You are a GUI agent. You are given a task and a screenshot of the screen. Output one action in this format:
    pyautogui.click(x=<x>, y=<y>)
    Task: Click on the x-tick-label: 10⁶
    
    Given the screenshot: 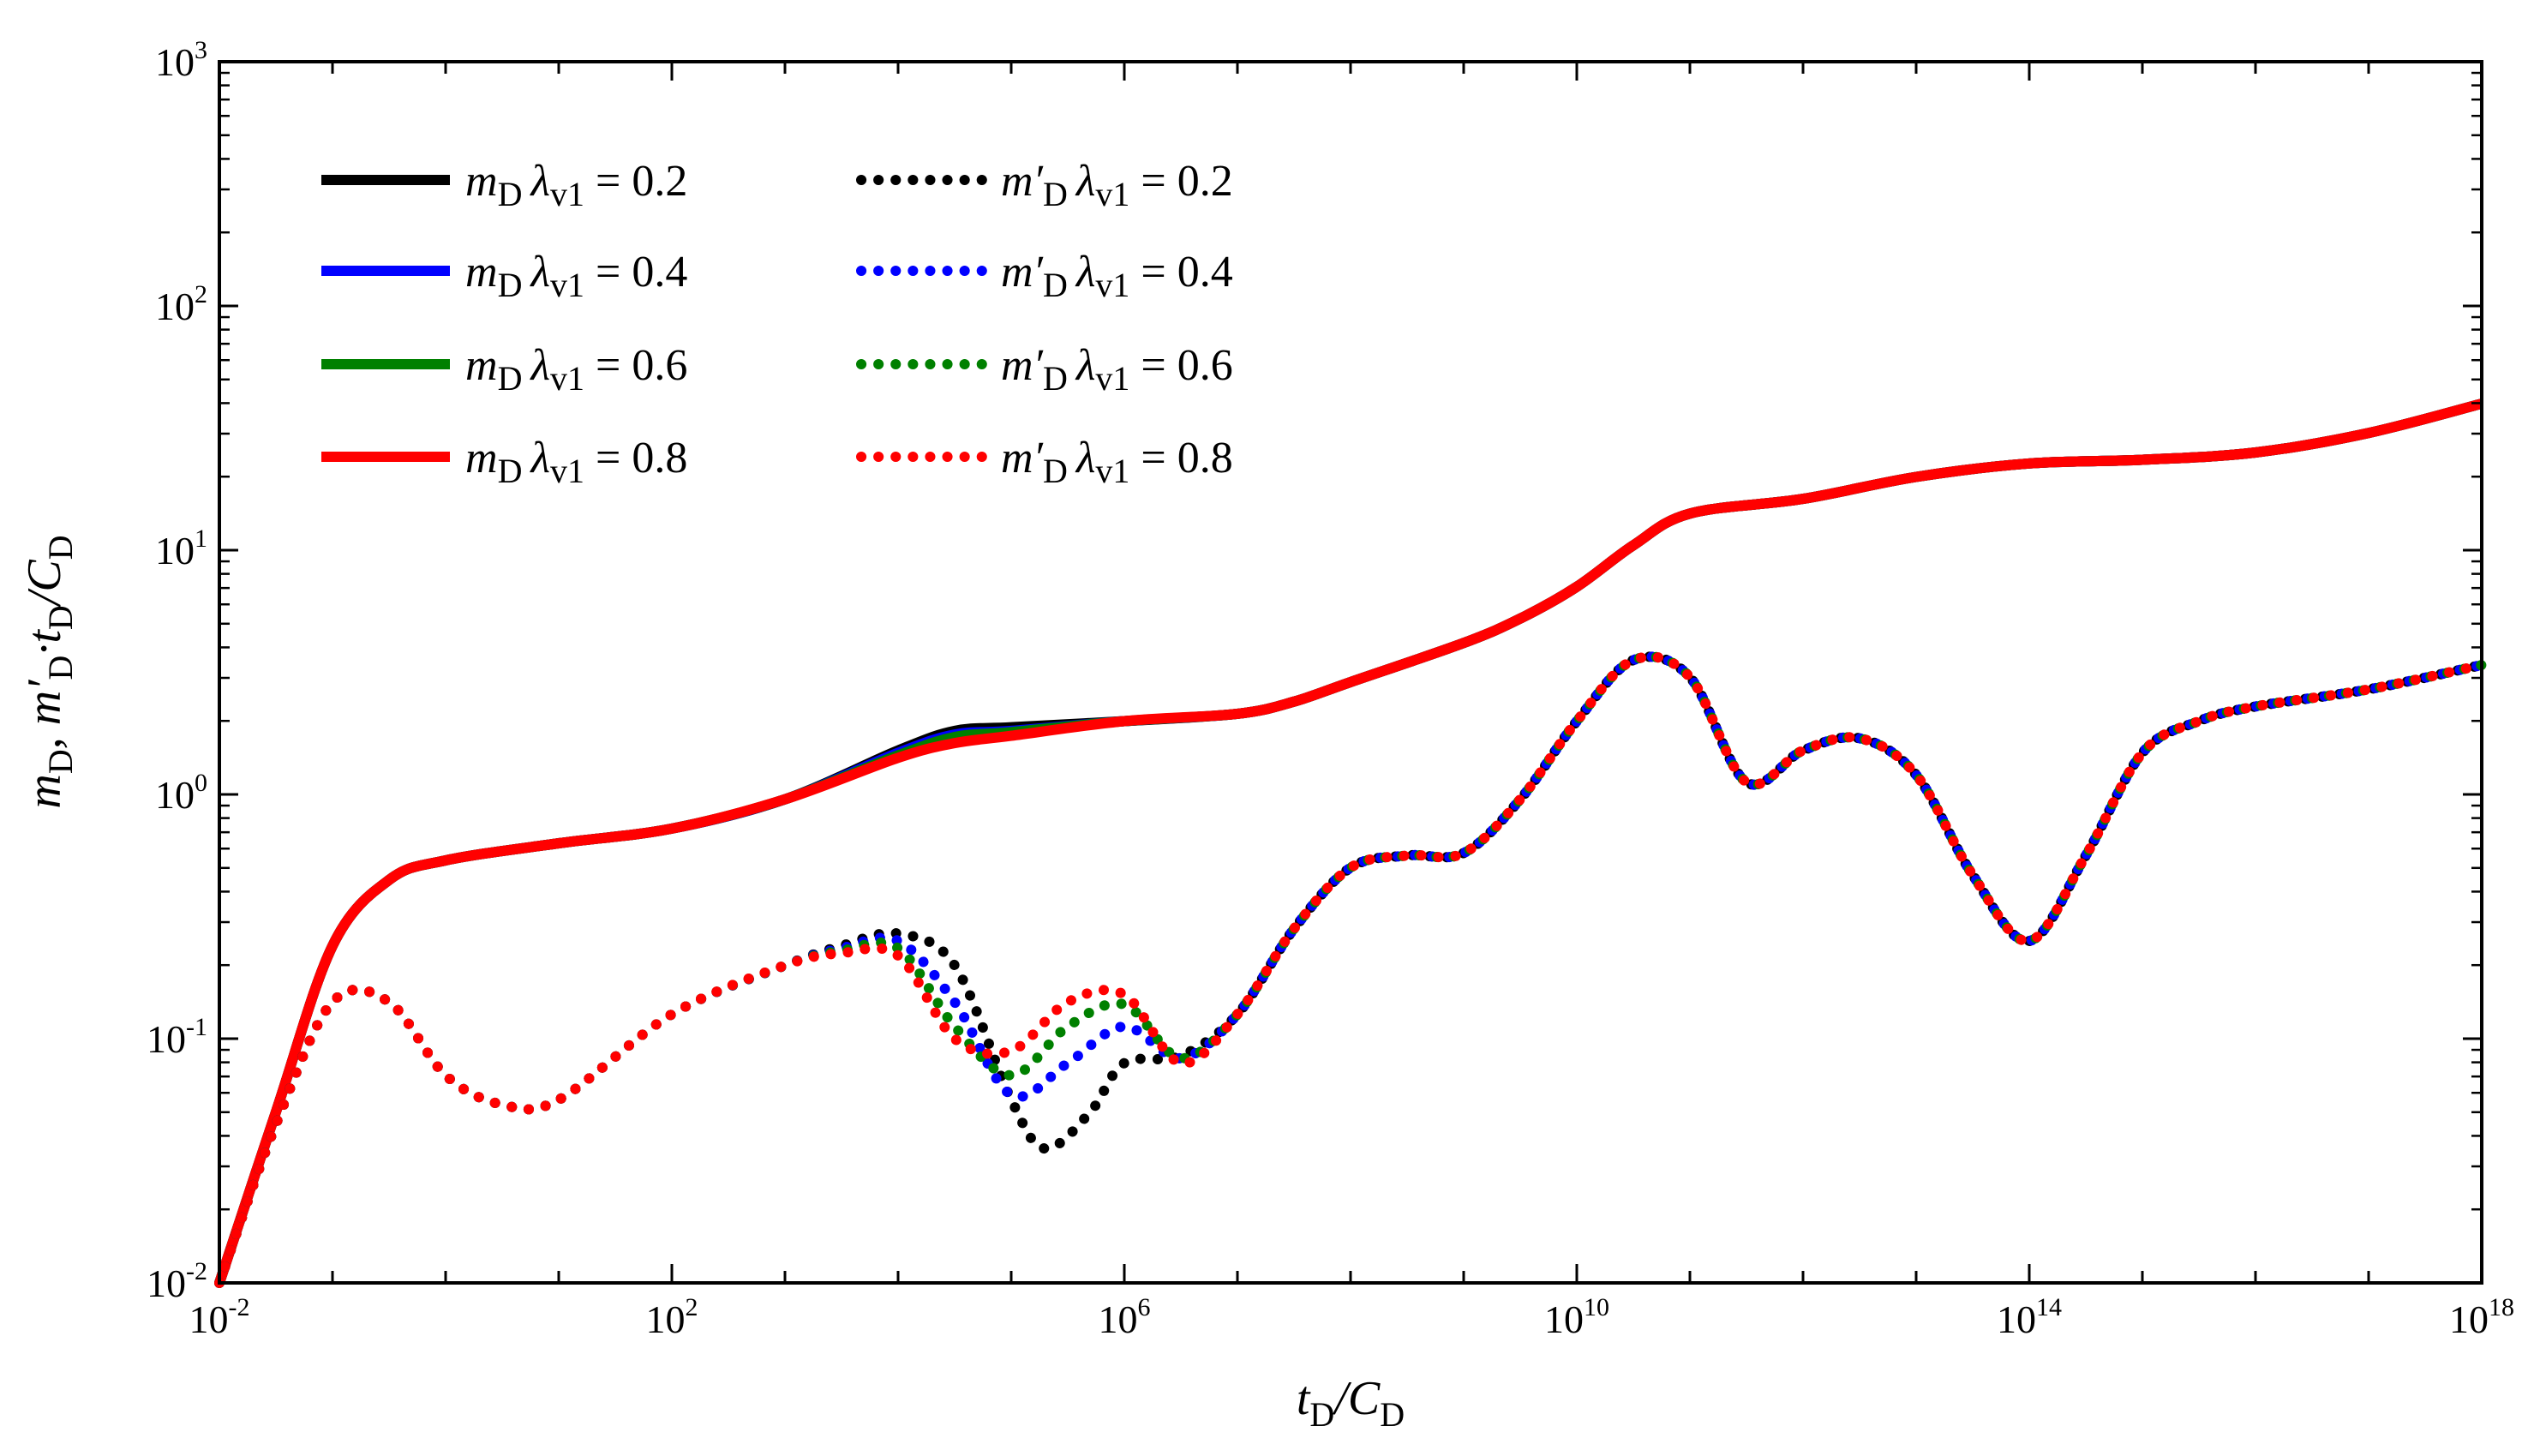 What is the action you would take?
    pyautogui.click(x=1125, y=1317)
    